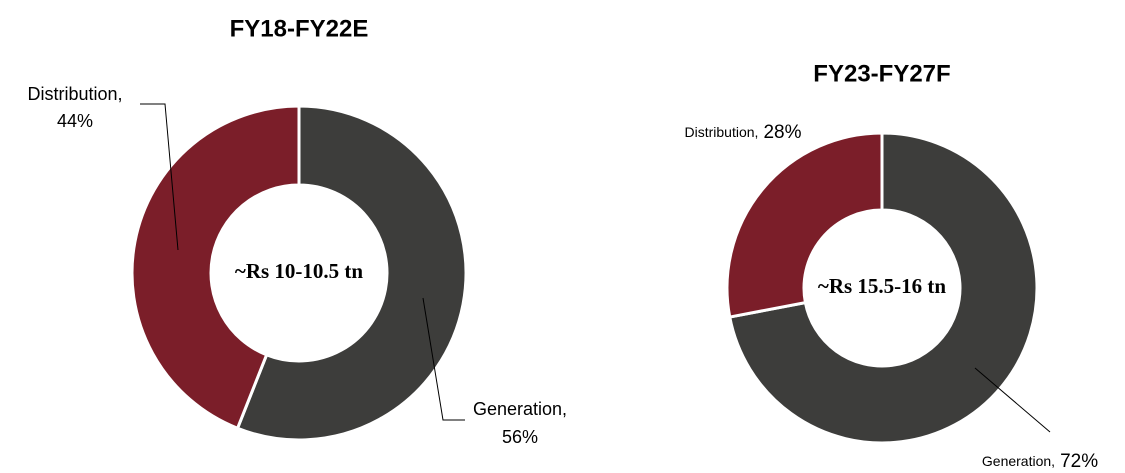 The image size is (1125, 473). What do you see at coordinates (299, 28) in the screenshot?
I see `chart-title: FY18-FY22E` at bounding box center [299, 28].